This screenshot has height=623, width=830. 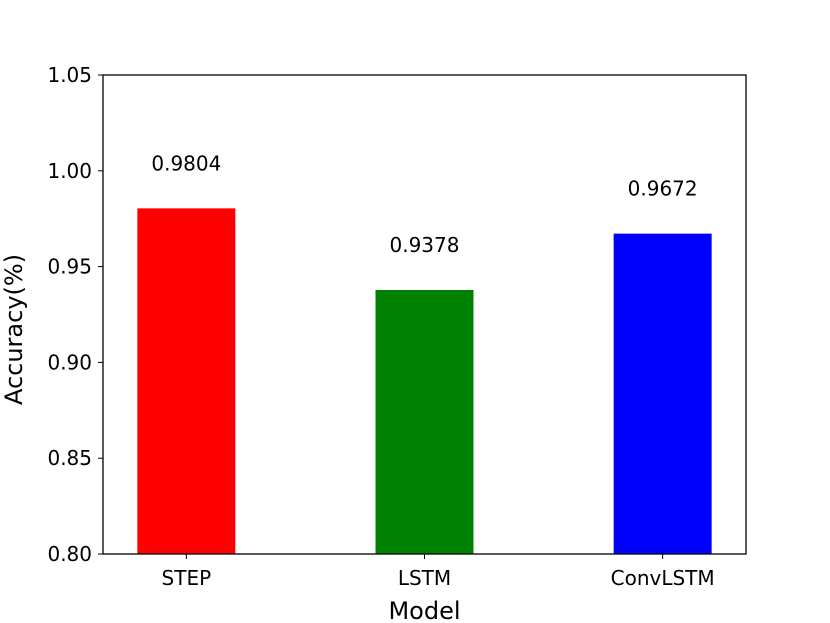 What do you see at coordinates (187, 578) in the screenshot?
I see `x-tick-label: STEP` at bounding box center [187, 578].